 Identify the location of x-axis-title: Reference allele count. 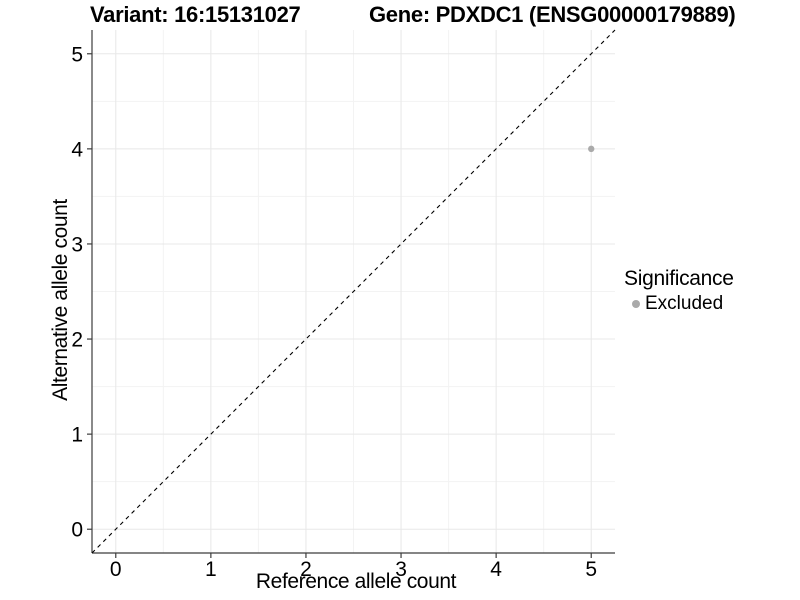
(356, 581).